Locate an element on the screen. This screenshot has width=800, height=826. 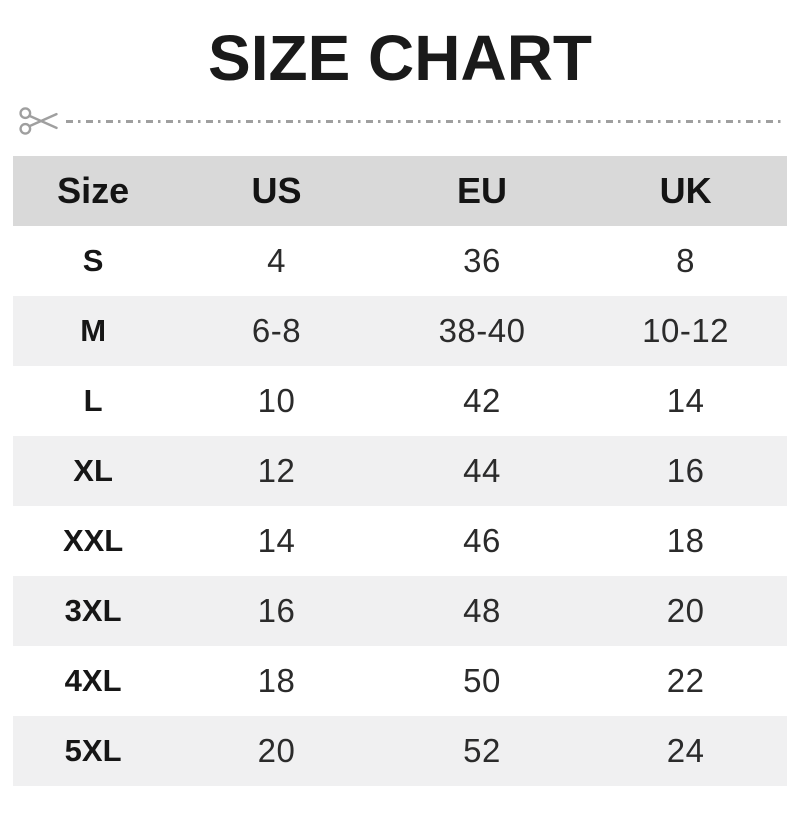
table-row-3xl: 3XL 16 48 20 is located at coordinates (400, 611).